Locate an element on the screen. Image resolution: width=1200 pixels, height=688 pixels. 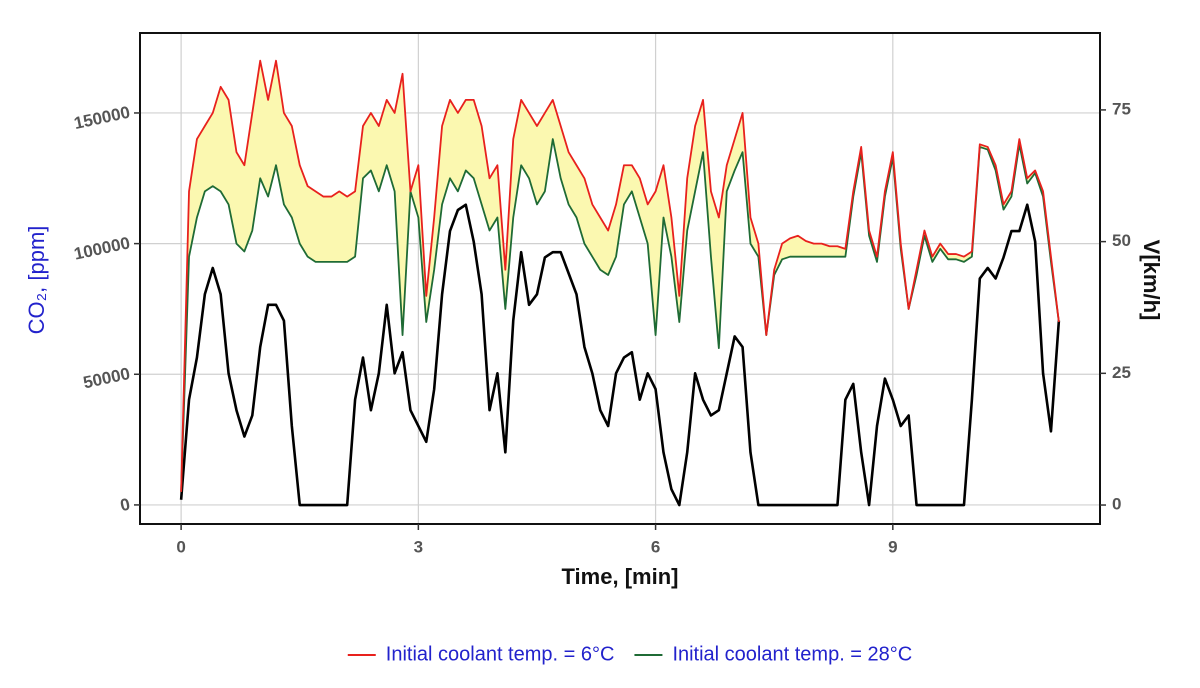
legend-label: Initial coolant temp. = 6°C is located at coordinates (500, 654).